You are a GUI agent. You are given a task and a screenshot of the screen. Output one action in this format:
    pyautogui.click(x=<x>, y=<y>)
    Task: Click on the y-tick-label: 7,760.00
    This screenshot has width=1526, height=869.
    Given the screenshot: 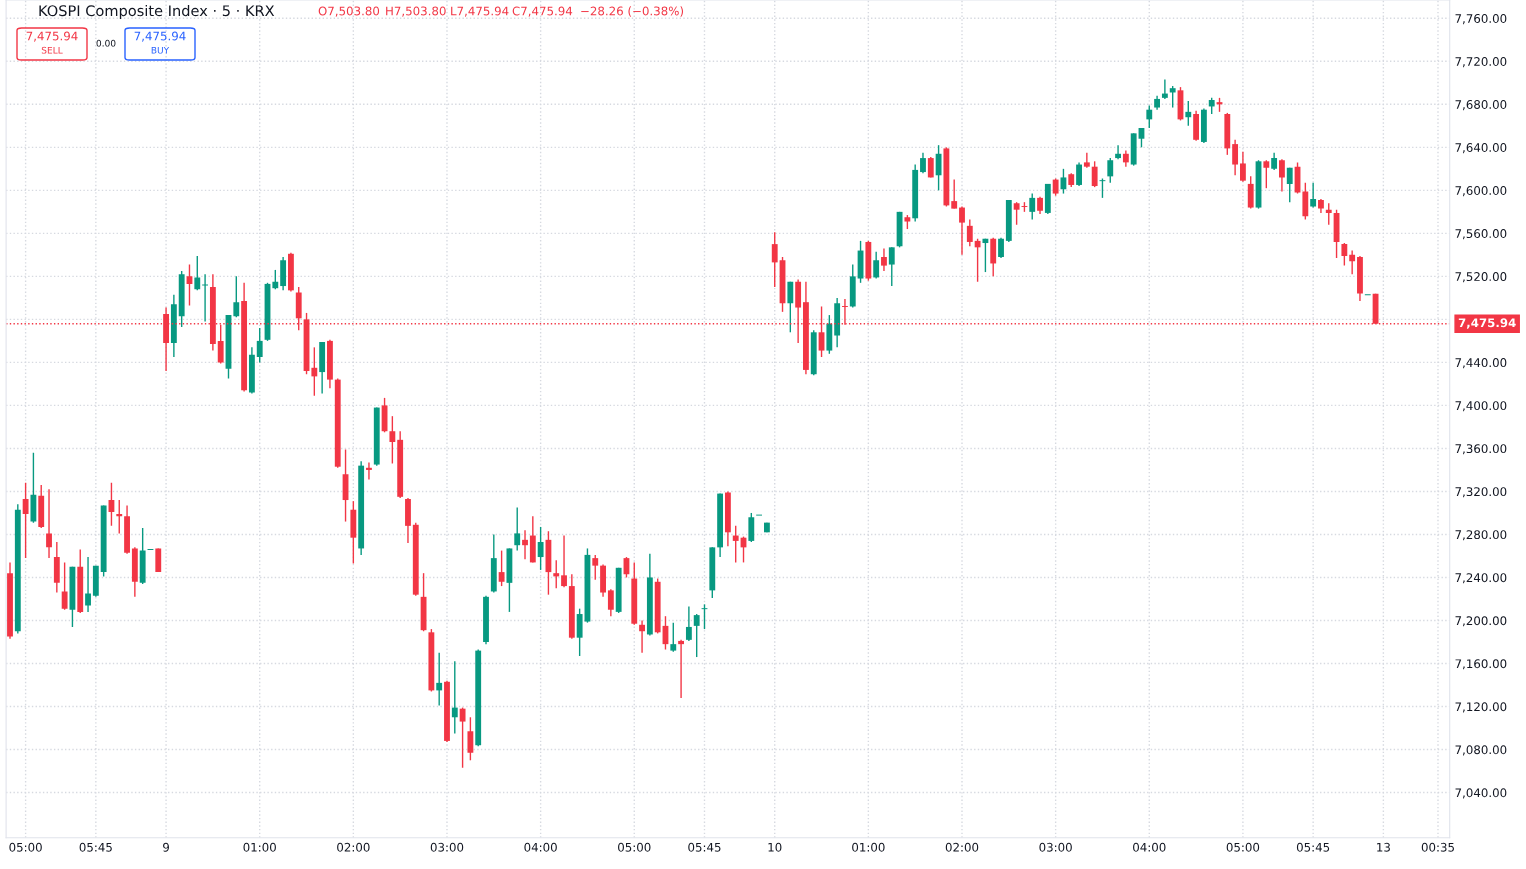 What is the action you would take?
    pyautogui.click(x=1481, y=19)
    